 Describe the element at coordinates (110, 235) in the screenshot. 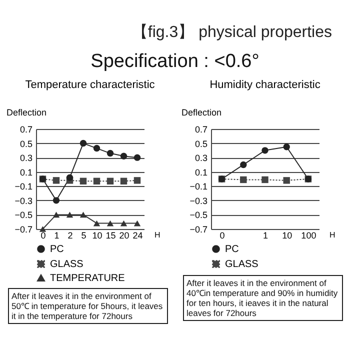

I see `x-tick-label: 15` at that location.